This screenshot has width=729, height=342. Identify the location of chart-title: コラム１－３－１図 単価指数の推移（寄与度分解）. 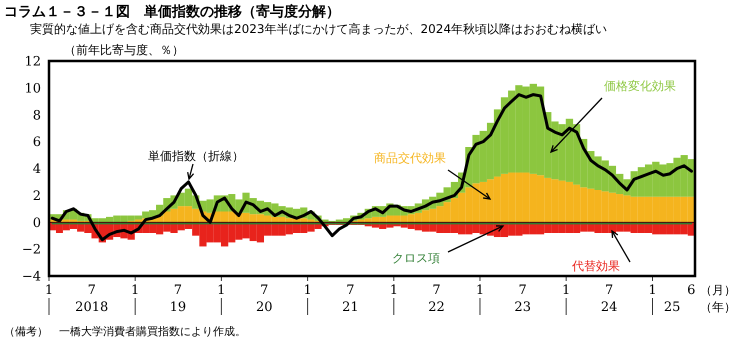
(172, 11).